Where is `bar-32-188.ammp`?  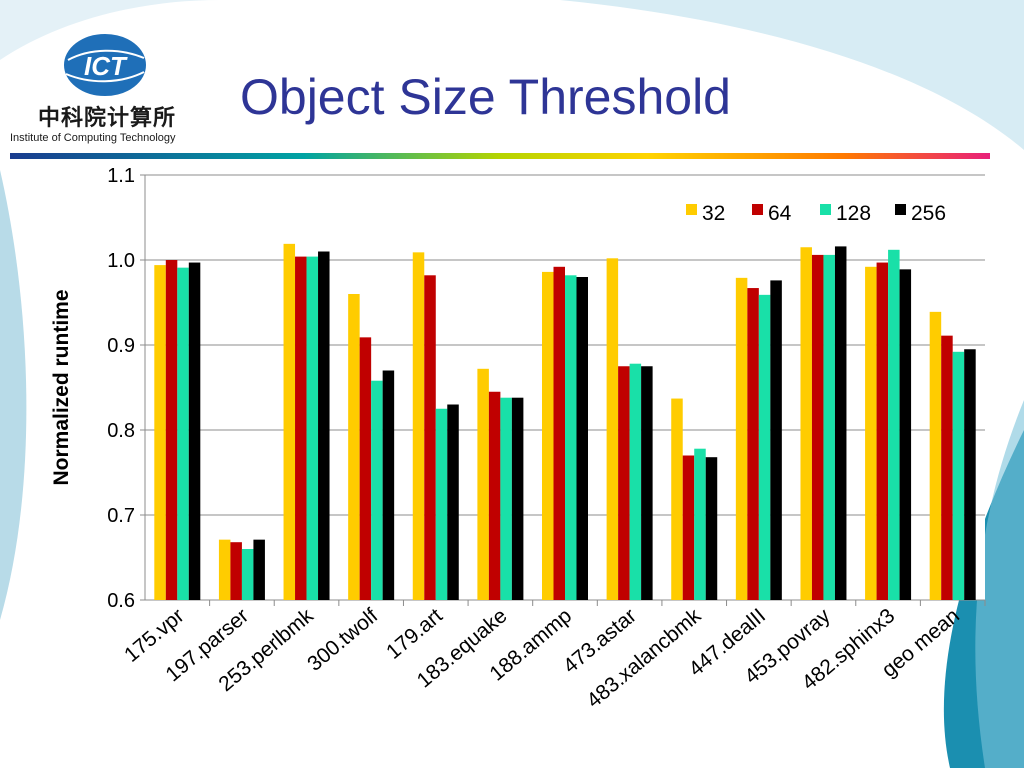
bar-32-188.ammp is located at coordinates (548, 435).